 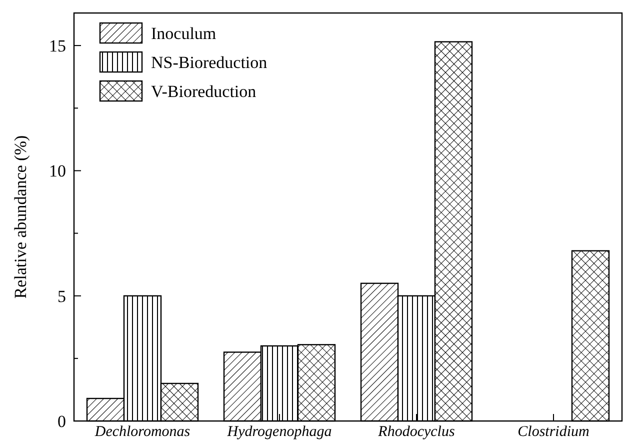 I want to click on x-tick-label: Rhodocyclus, so click(x=416, y=432).